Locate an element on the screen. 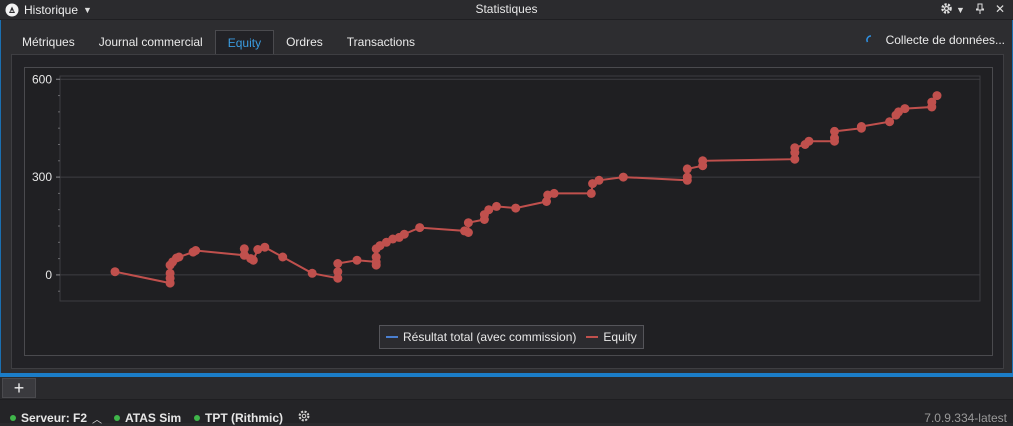 This screenshot has width=1013, height=426. tab-equity: Equity is located at coordinates (244, 42).